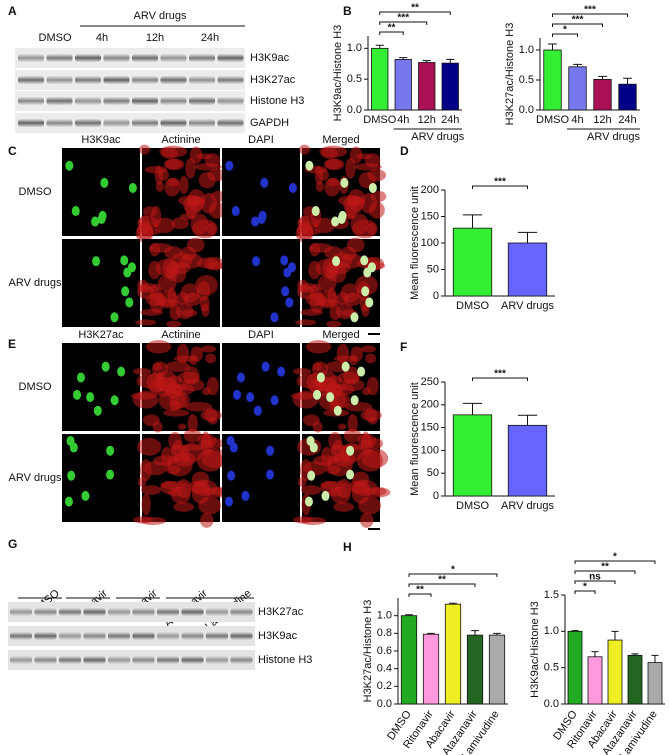  Describe the element at coordinates (450, 120) in the screenshot. I see `x-tick-label: 24h` at that location.